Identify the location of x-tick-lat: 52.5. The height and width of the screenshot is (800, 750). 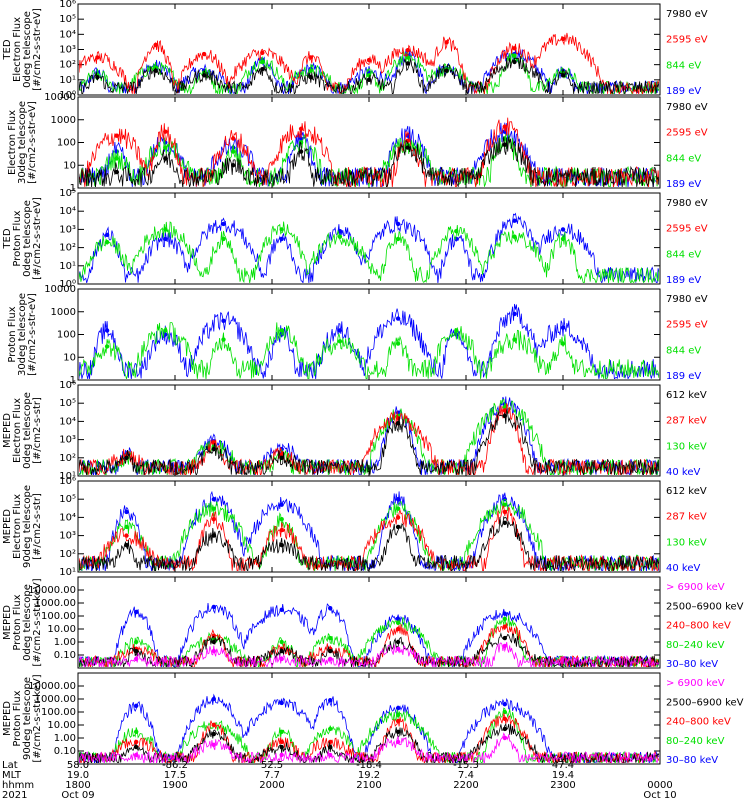
(272, 765).